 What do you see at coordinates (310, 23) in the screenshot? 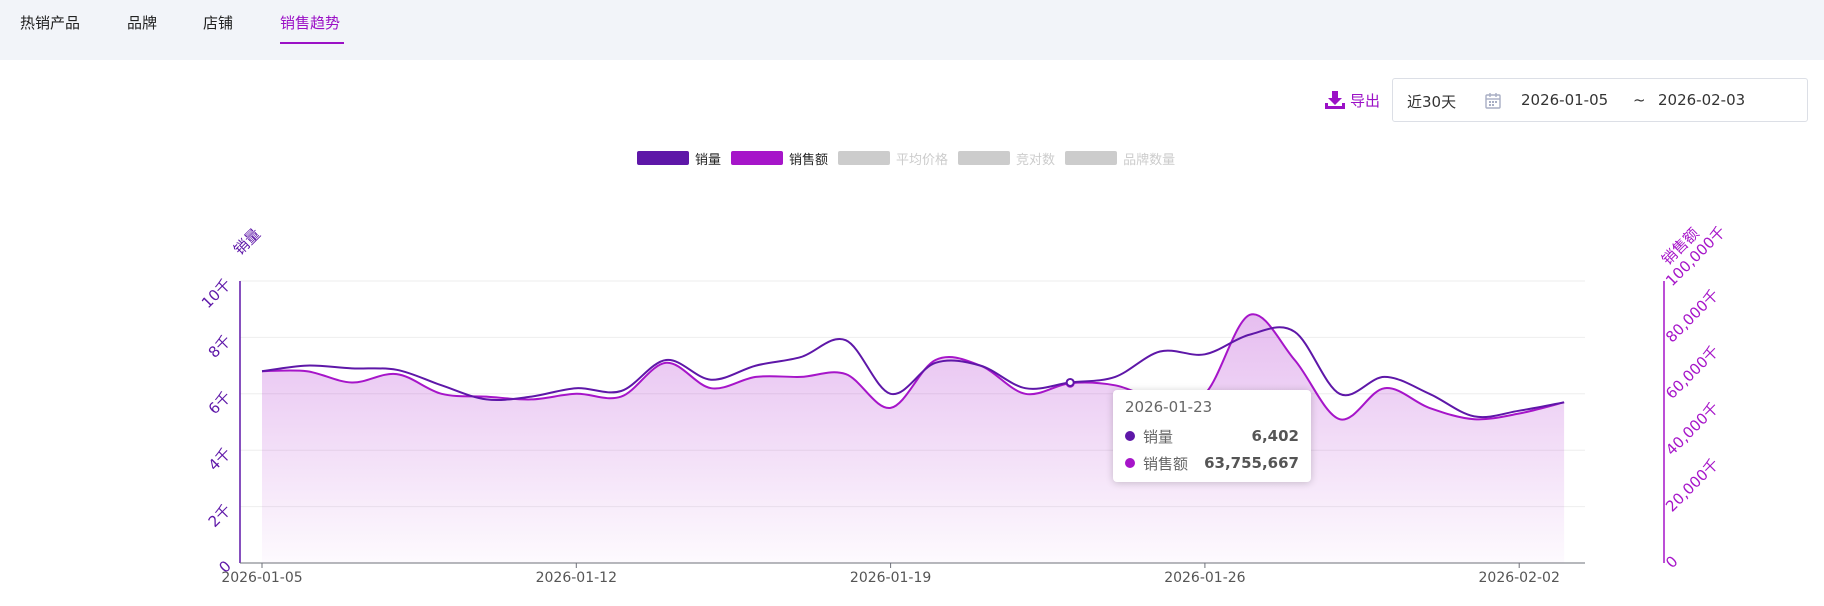
I see `tab-sales-trend: 销售趋势` at bounding box center [310, 23].